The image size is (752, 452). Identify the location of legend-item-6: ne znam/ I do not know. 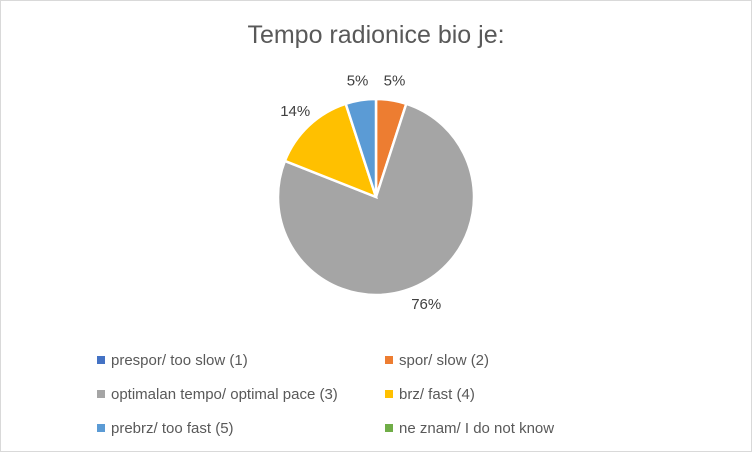
(521, 428).